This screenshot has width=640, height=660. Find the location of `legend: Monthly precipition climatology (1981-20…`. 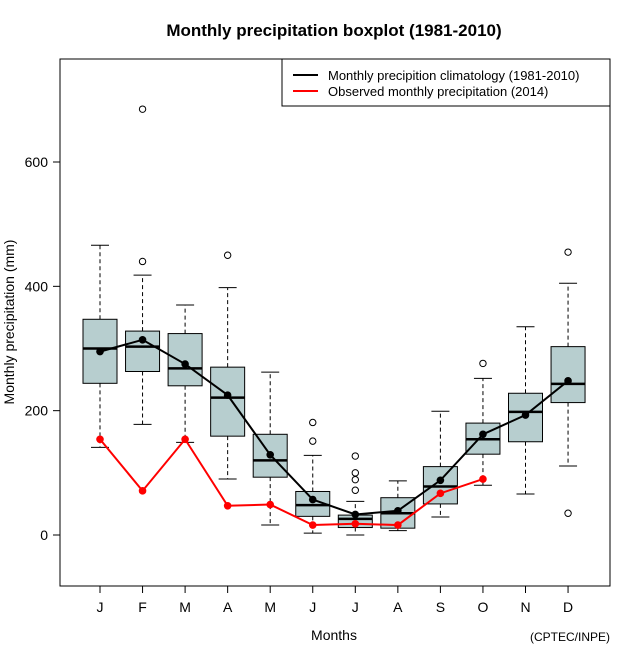

legend: Monthly precipition climatology (1981-20… is located at coordinates (446, 82).